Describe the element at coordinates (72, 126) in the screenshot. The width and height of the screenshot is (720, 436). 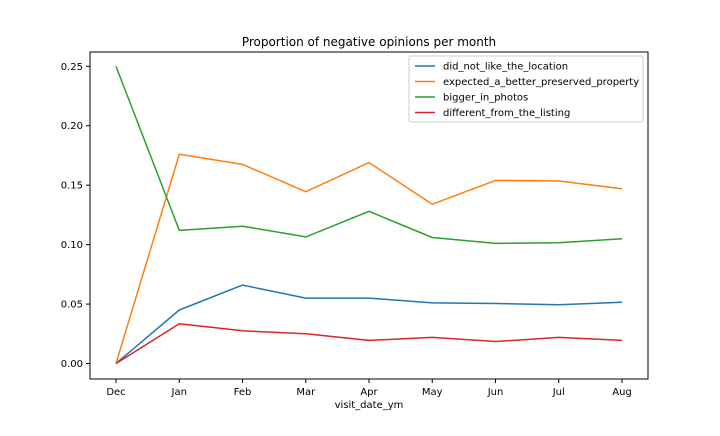
I see `y-tick-label: 0.20` at that location.